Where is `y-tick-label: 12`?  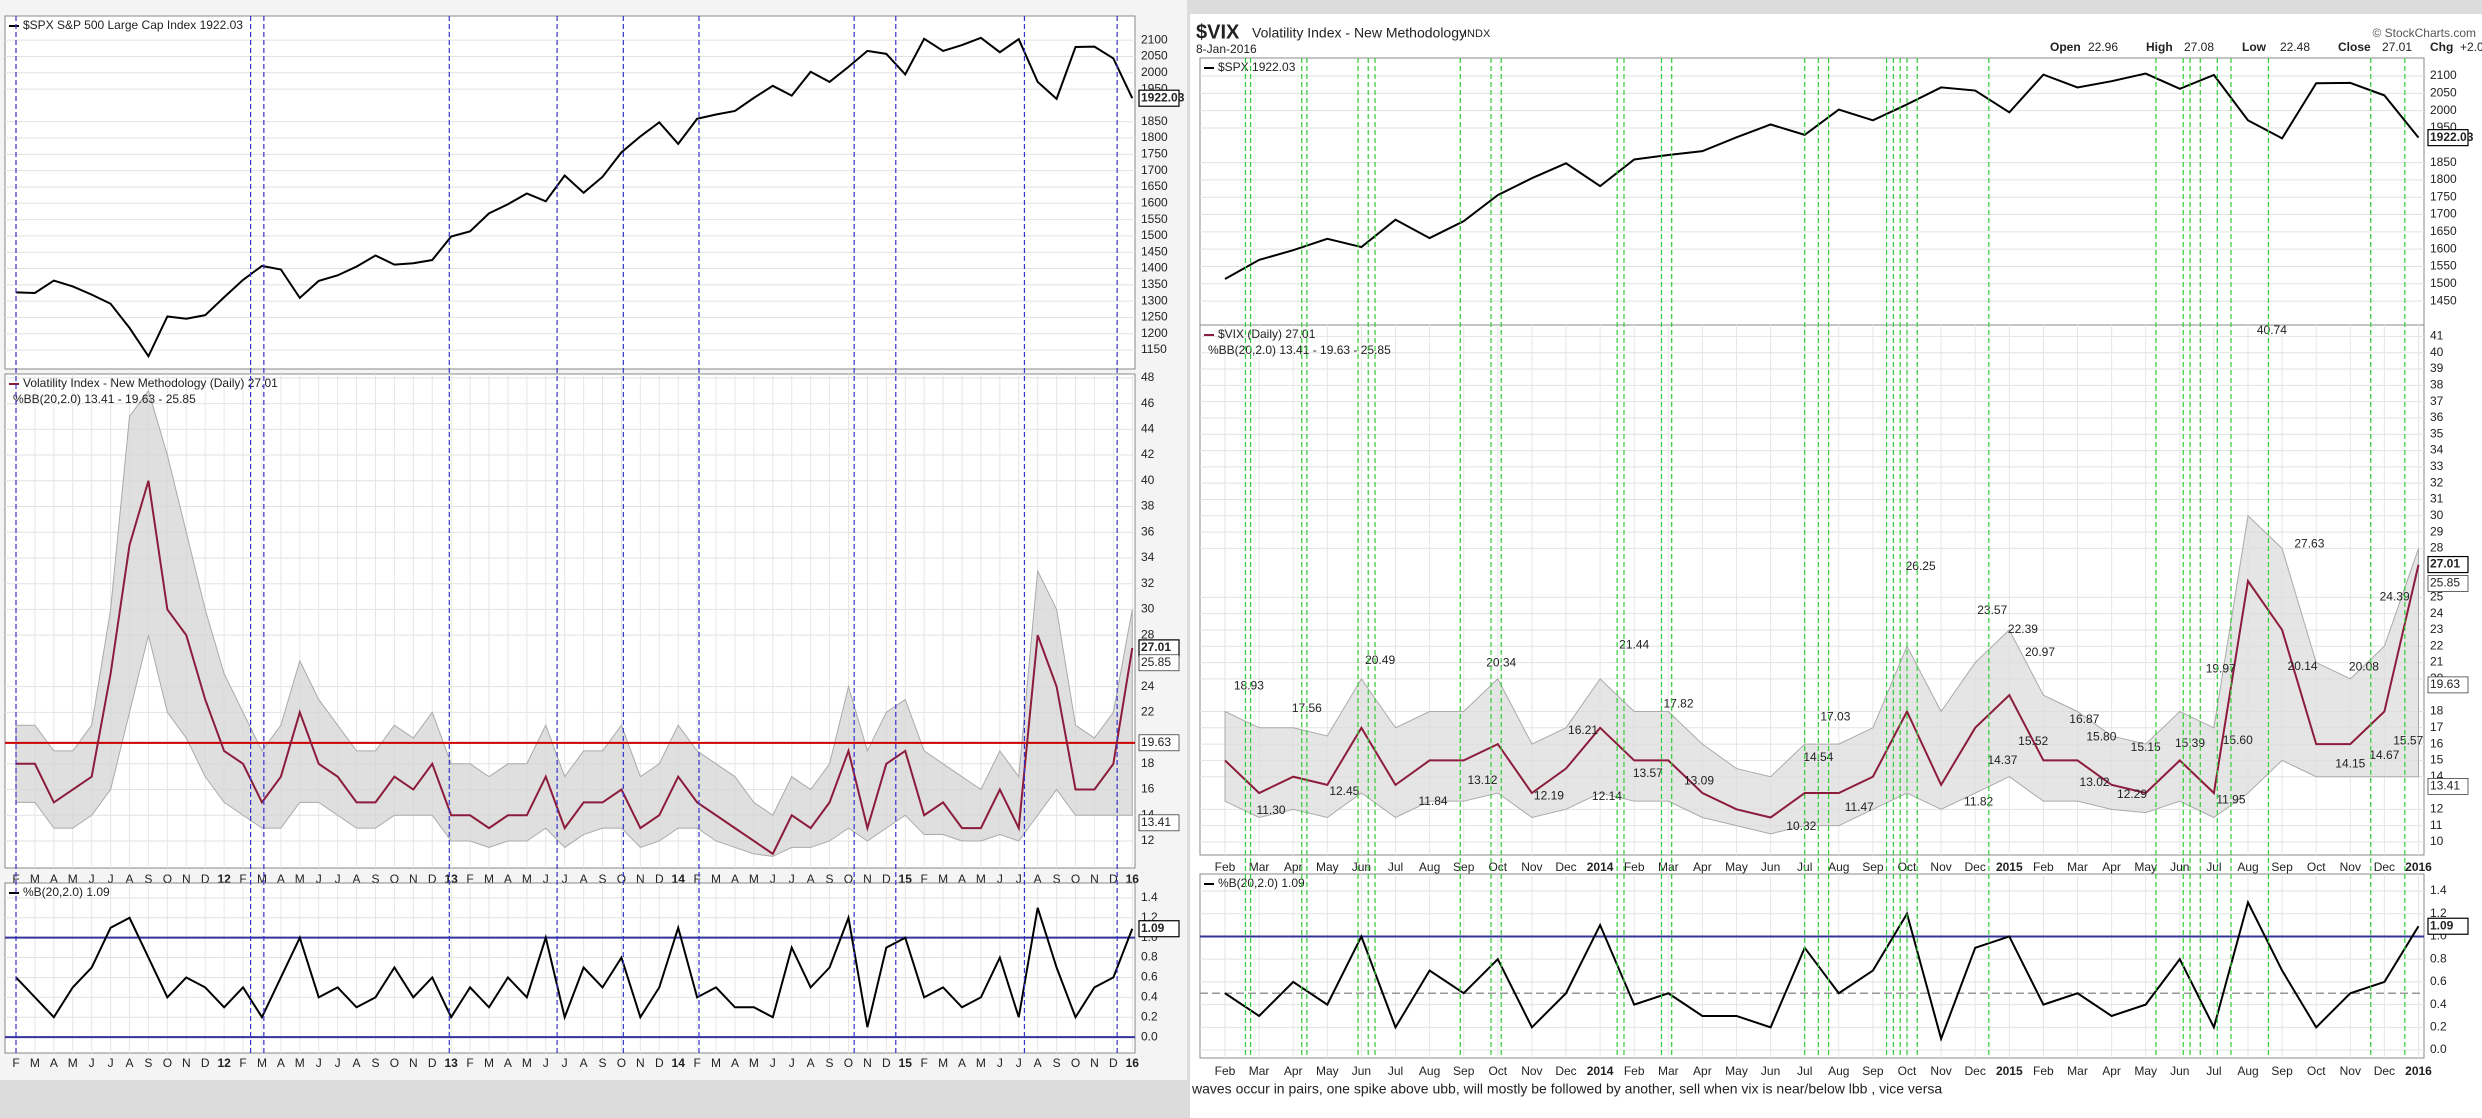 y-tick-label: 12 is located at coordinates (2437, 809).